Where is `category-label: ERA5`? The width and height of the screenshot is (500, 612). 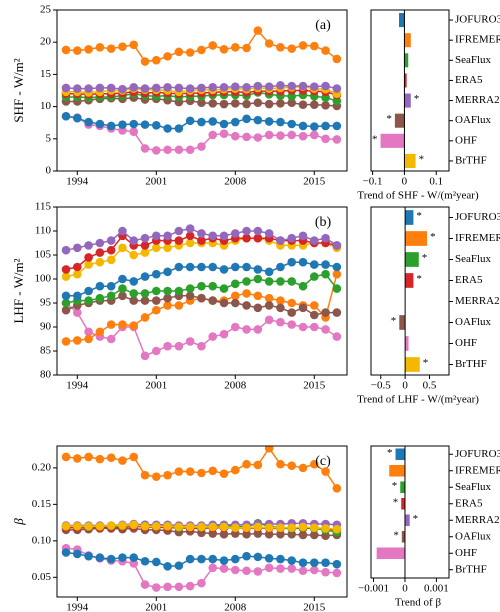
category-label: ERA5 is located at coordinates (469, 280).